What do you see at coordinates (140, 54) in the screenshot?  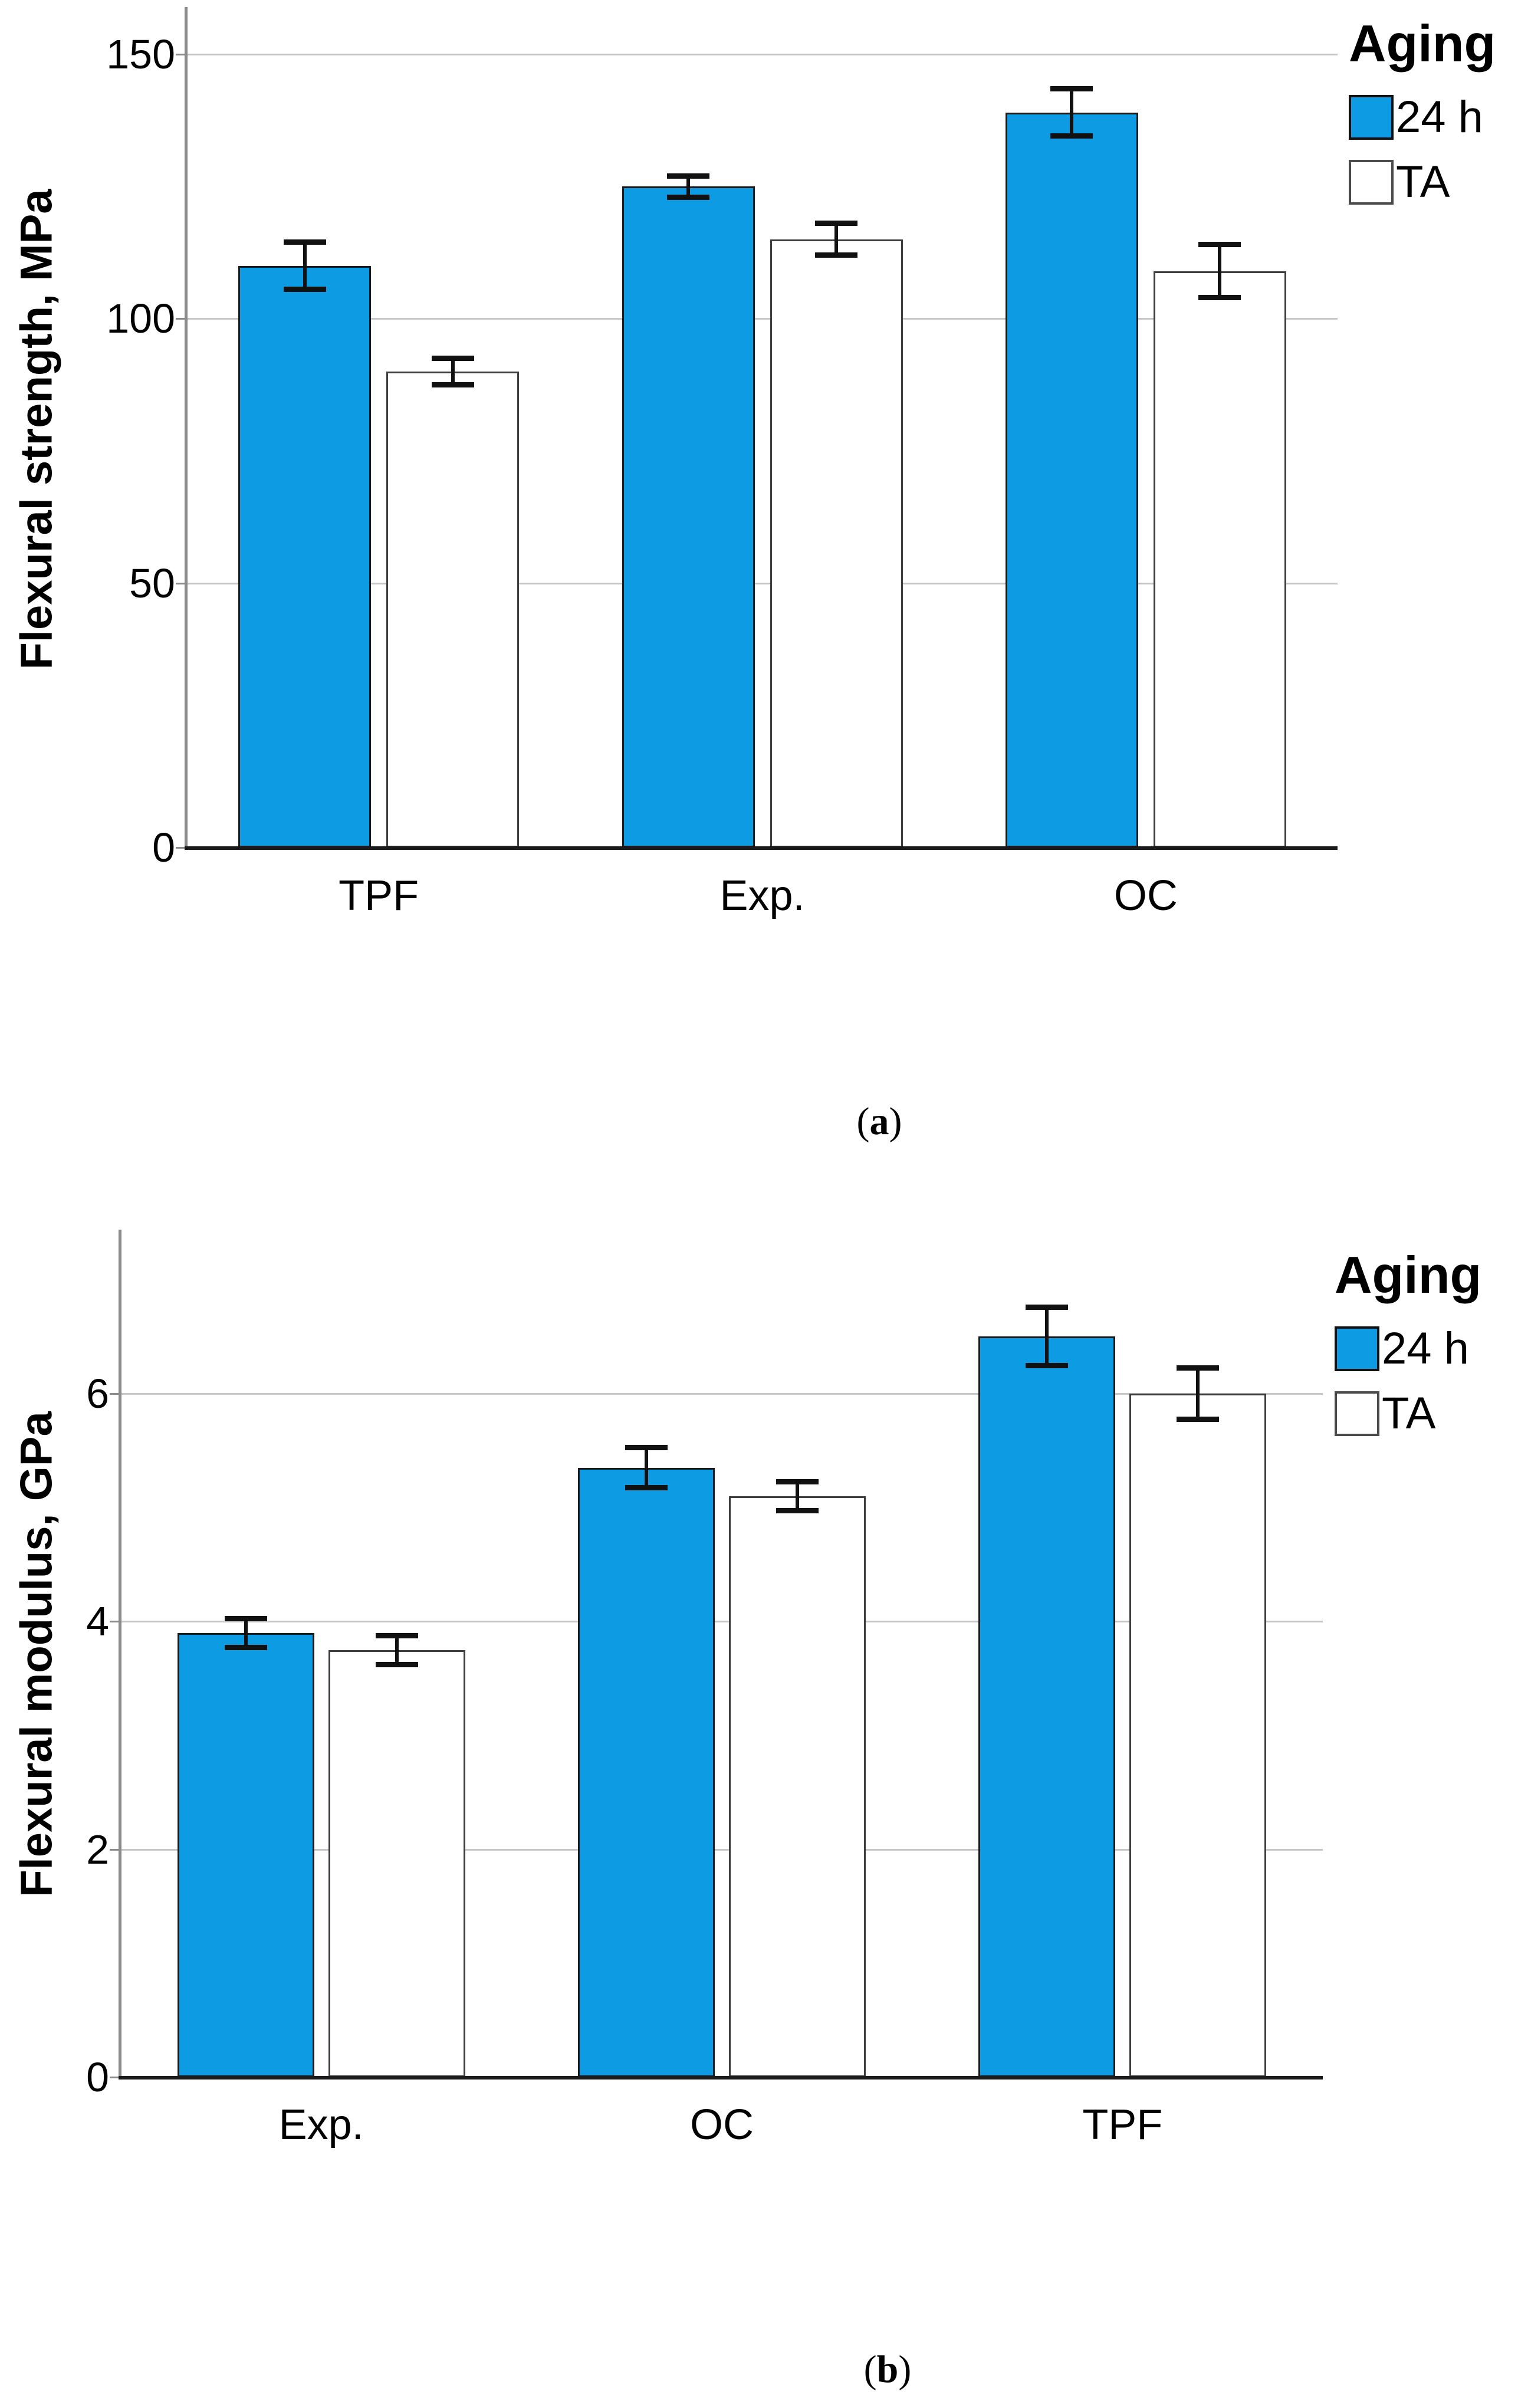 I see `y-tick-label-150: 150` at bounding box center [140, 54].